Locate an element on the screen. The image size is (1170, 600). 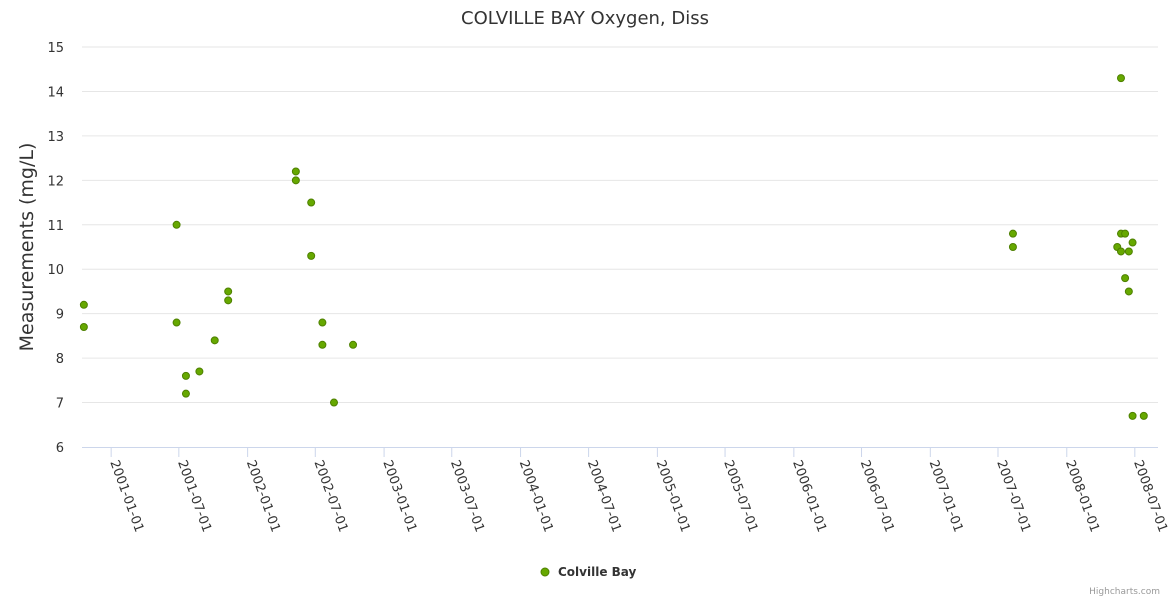
x-tick-label: 2007-01-01 is located at coordinates (946, 496).